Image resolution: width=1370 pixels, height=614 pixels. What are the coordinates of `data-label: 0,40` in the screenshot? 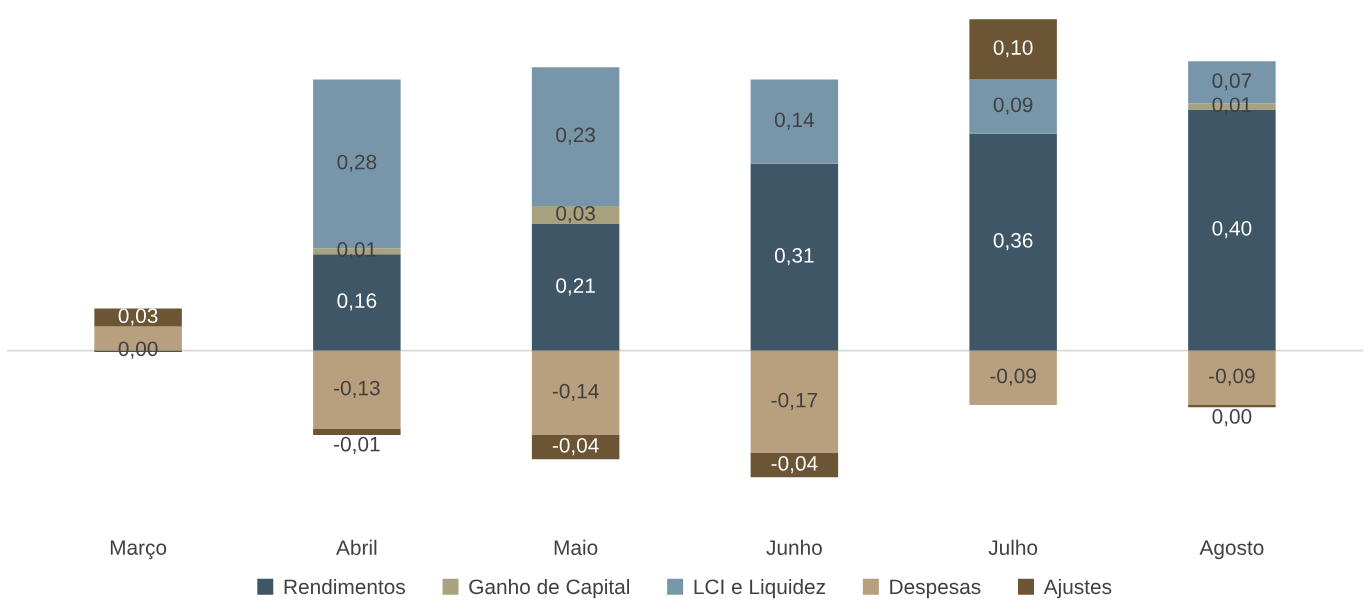 It's located at (1232, 229).